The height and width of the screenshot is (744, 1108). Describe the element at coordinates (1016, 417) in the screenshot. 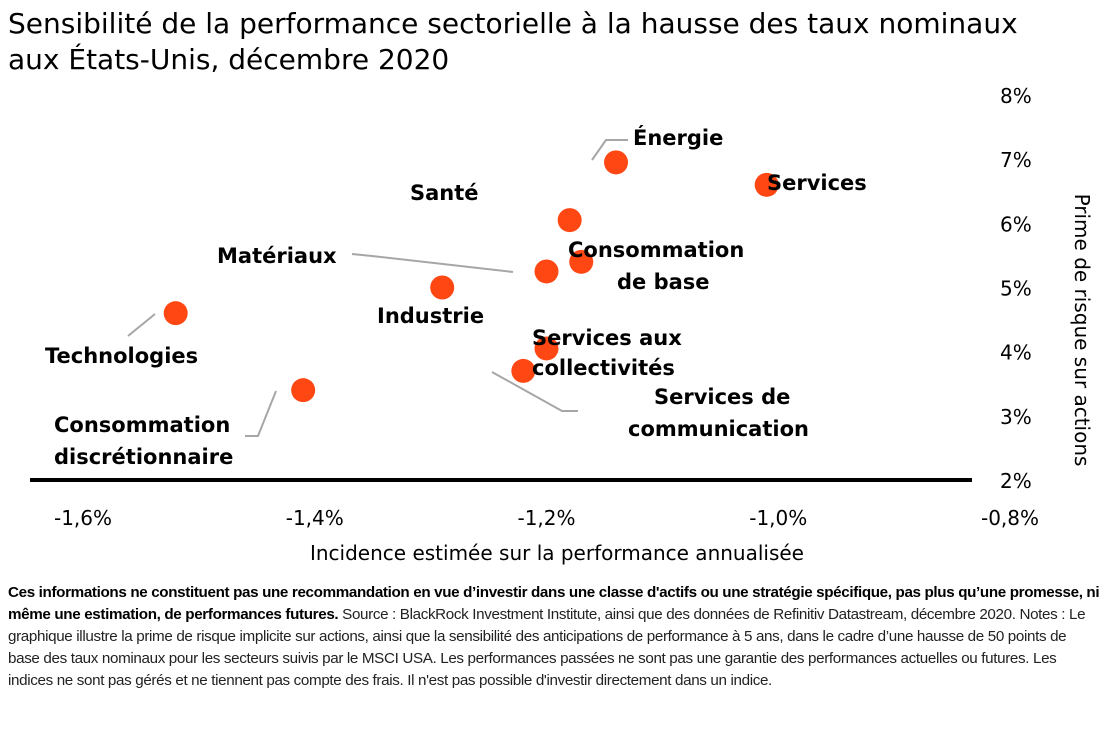

I see `y-tick-label: 3%` at that location.